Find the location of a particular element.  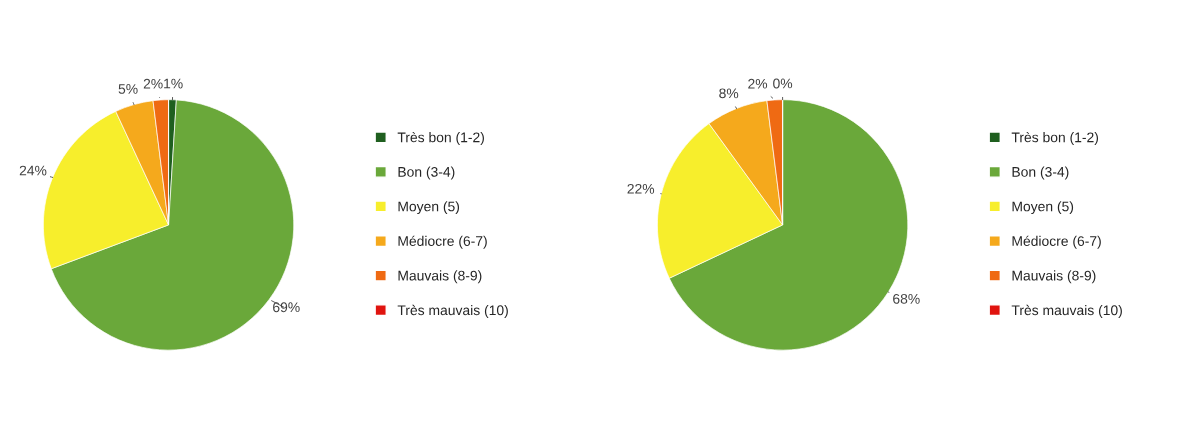

text: 0% is located at coordinates (783, 83).